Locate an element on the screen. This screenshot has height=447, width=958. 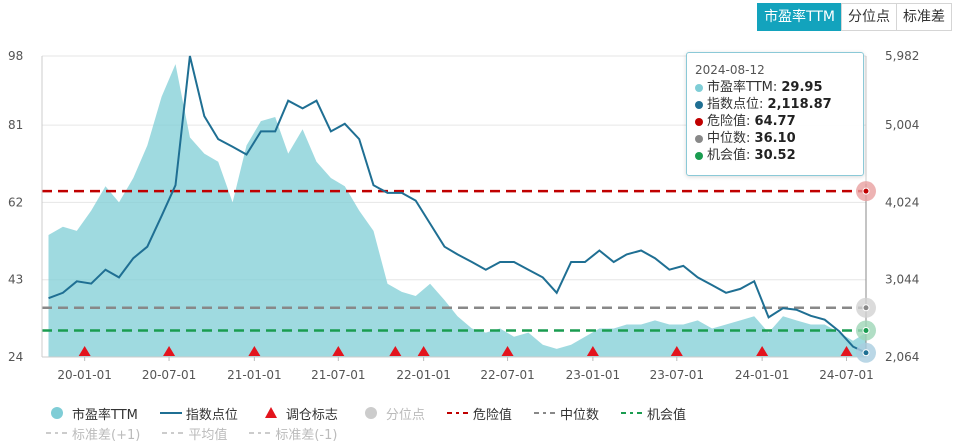
tooltip-value: 64.77 is located at coordinates (775, 121).